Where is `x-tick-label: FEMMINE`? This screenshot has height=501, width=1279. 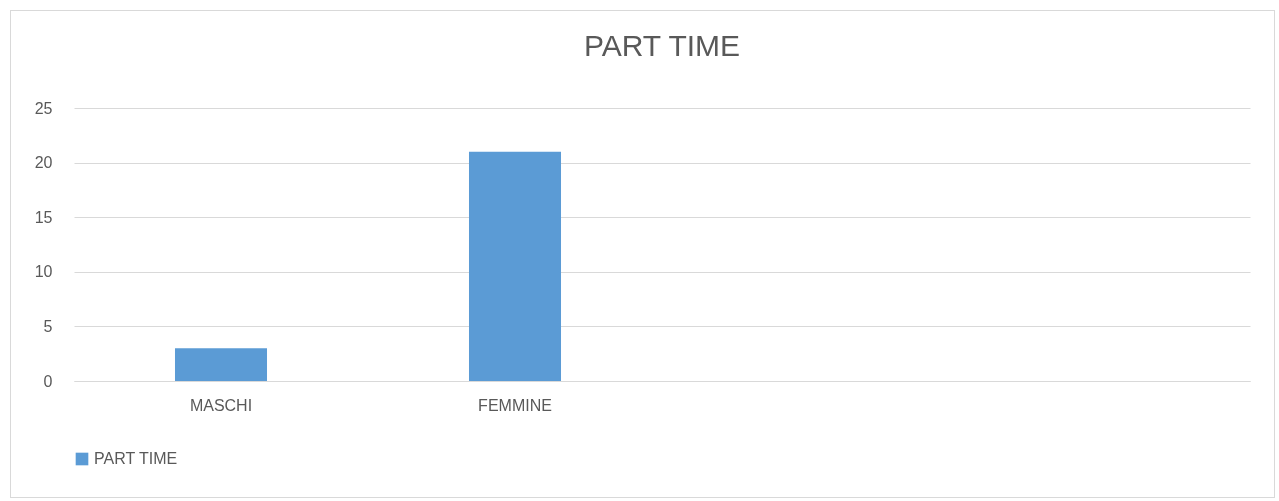 x-tick-label: FEMMINE is located at coordinates (515, 405).